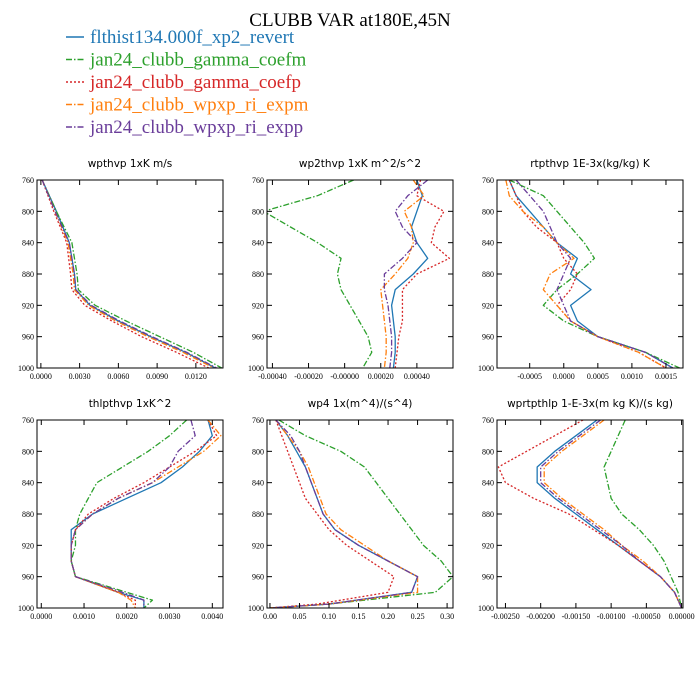 Image resolution: width=700 pixels, height=700 pixels. I want to click on x-tick-label: 0.0090, so click(157, 376).